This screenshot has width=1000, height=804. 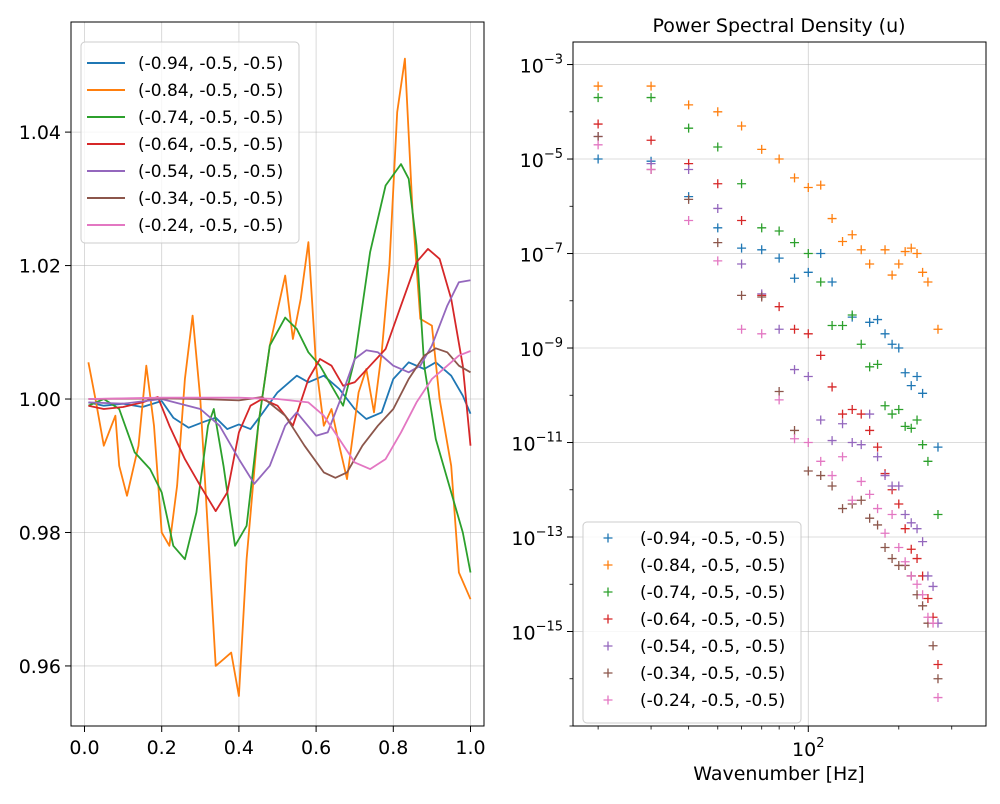 I want to click on psd-title: Power Spectral Density (u), so click(x=778, y=26).